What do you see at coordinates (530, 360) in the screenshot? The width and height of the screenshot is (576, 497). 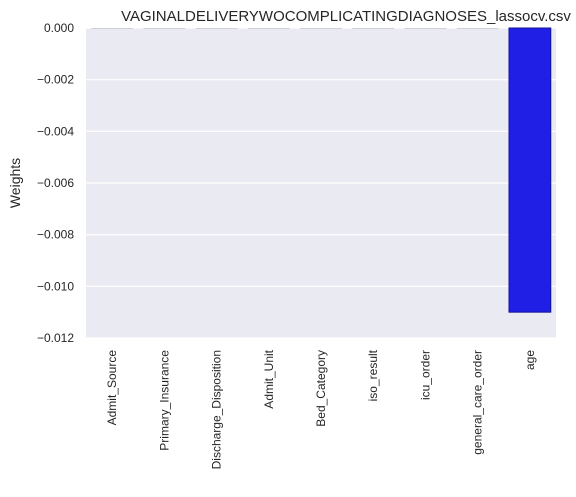 I see `x-tick-label: age` at bounding box center [530, 360].